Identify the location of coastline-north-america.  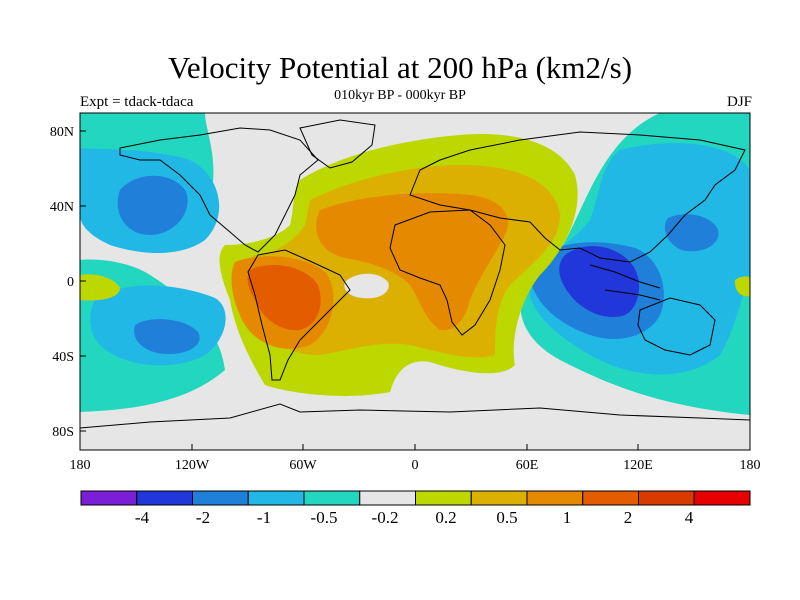
(219, 190).